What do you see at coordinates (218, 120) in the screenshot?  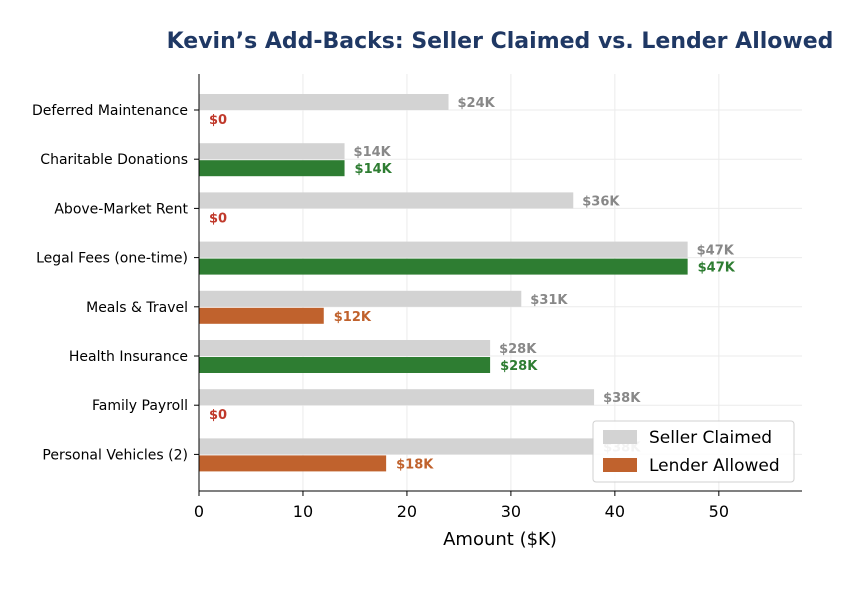 I see `value-label-lender-allowed-deferred-maintenance: $0` at bounding box center [218, 120].